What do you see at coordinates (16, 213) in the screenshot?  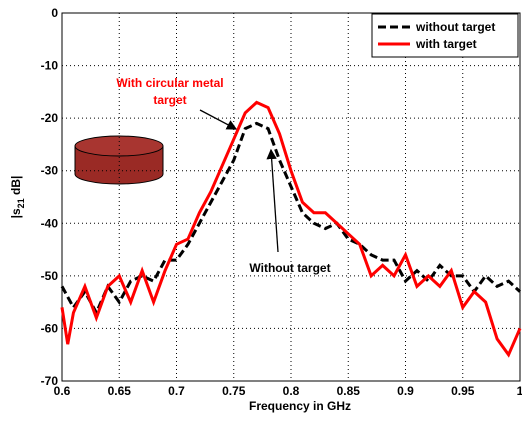 I see `y-label-part: |s` at bounding box center [16, 213].